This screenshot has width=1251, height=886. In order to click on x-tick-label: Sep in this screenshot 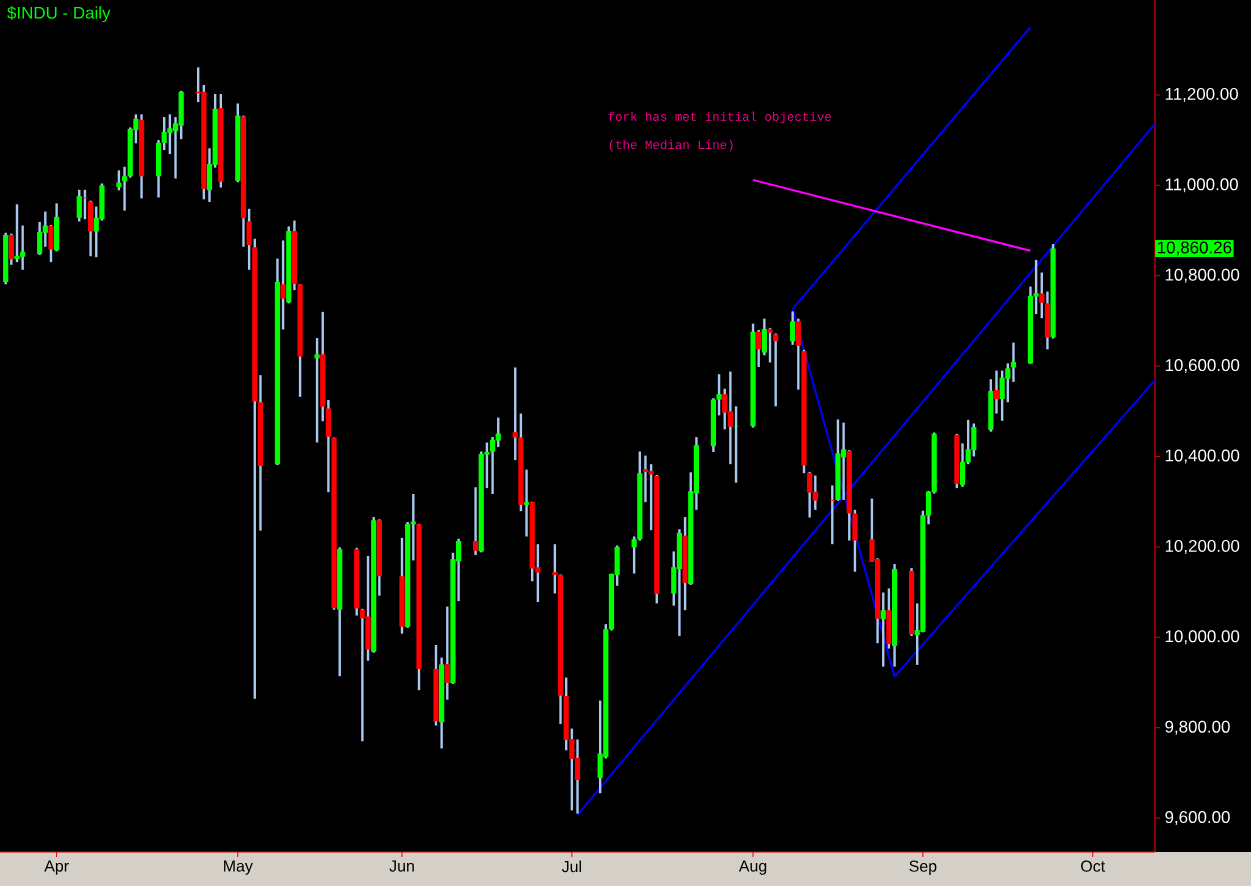, I will do `click(923, 867)`.